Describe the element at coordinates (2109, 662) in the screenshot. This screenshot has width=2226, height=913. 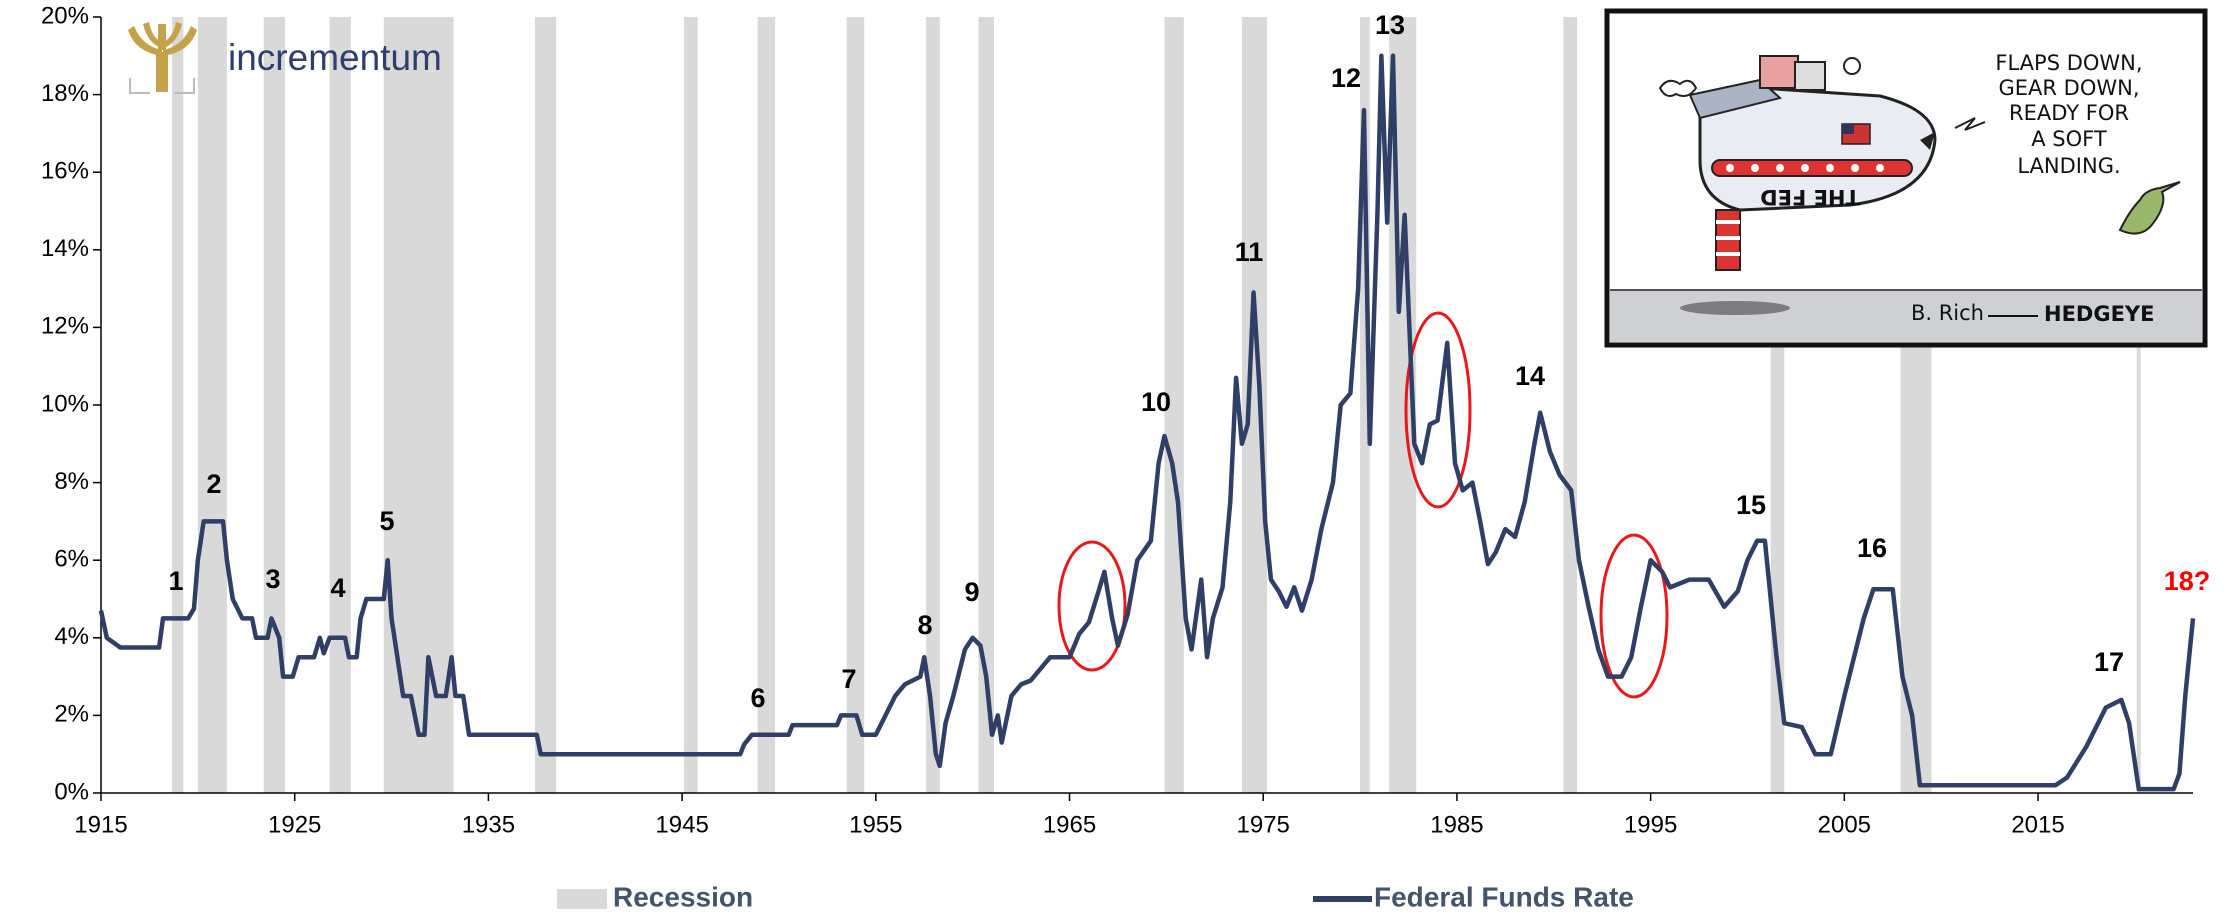
I see `annotation: 17` at that location.